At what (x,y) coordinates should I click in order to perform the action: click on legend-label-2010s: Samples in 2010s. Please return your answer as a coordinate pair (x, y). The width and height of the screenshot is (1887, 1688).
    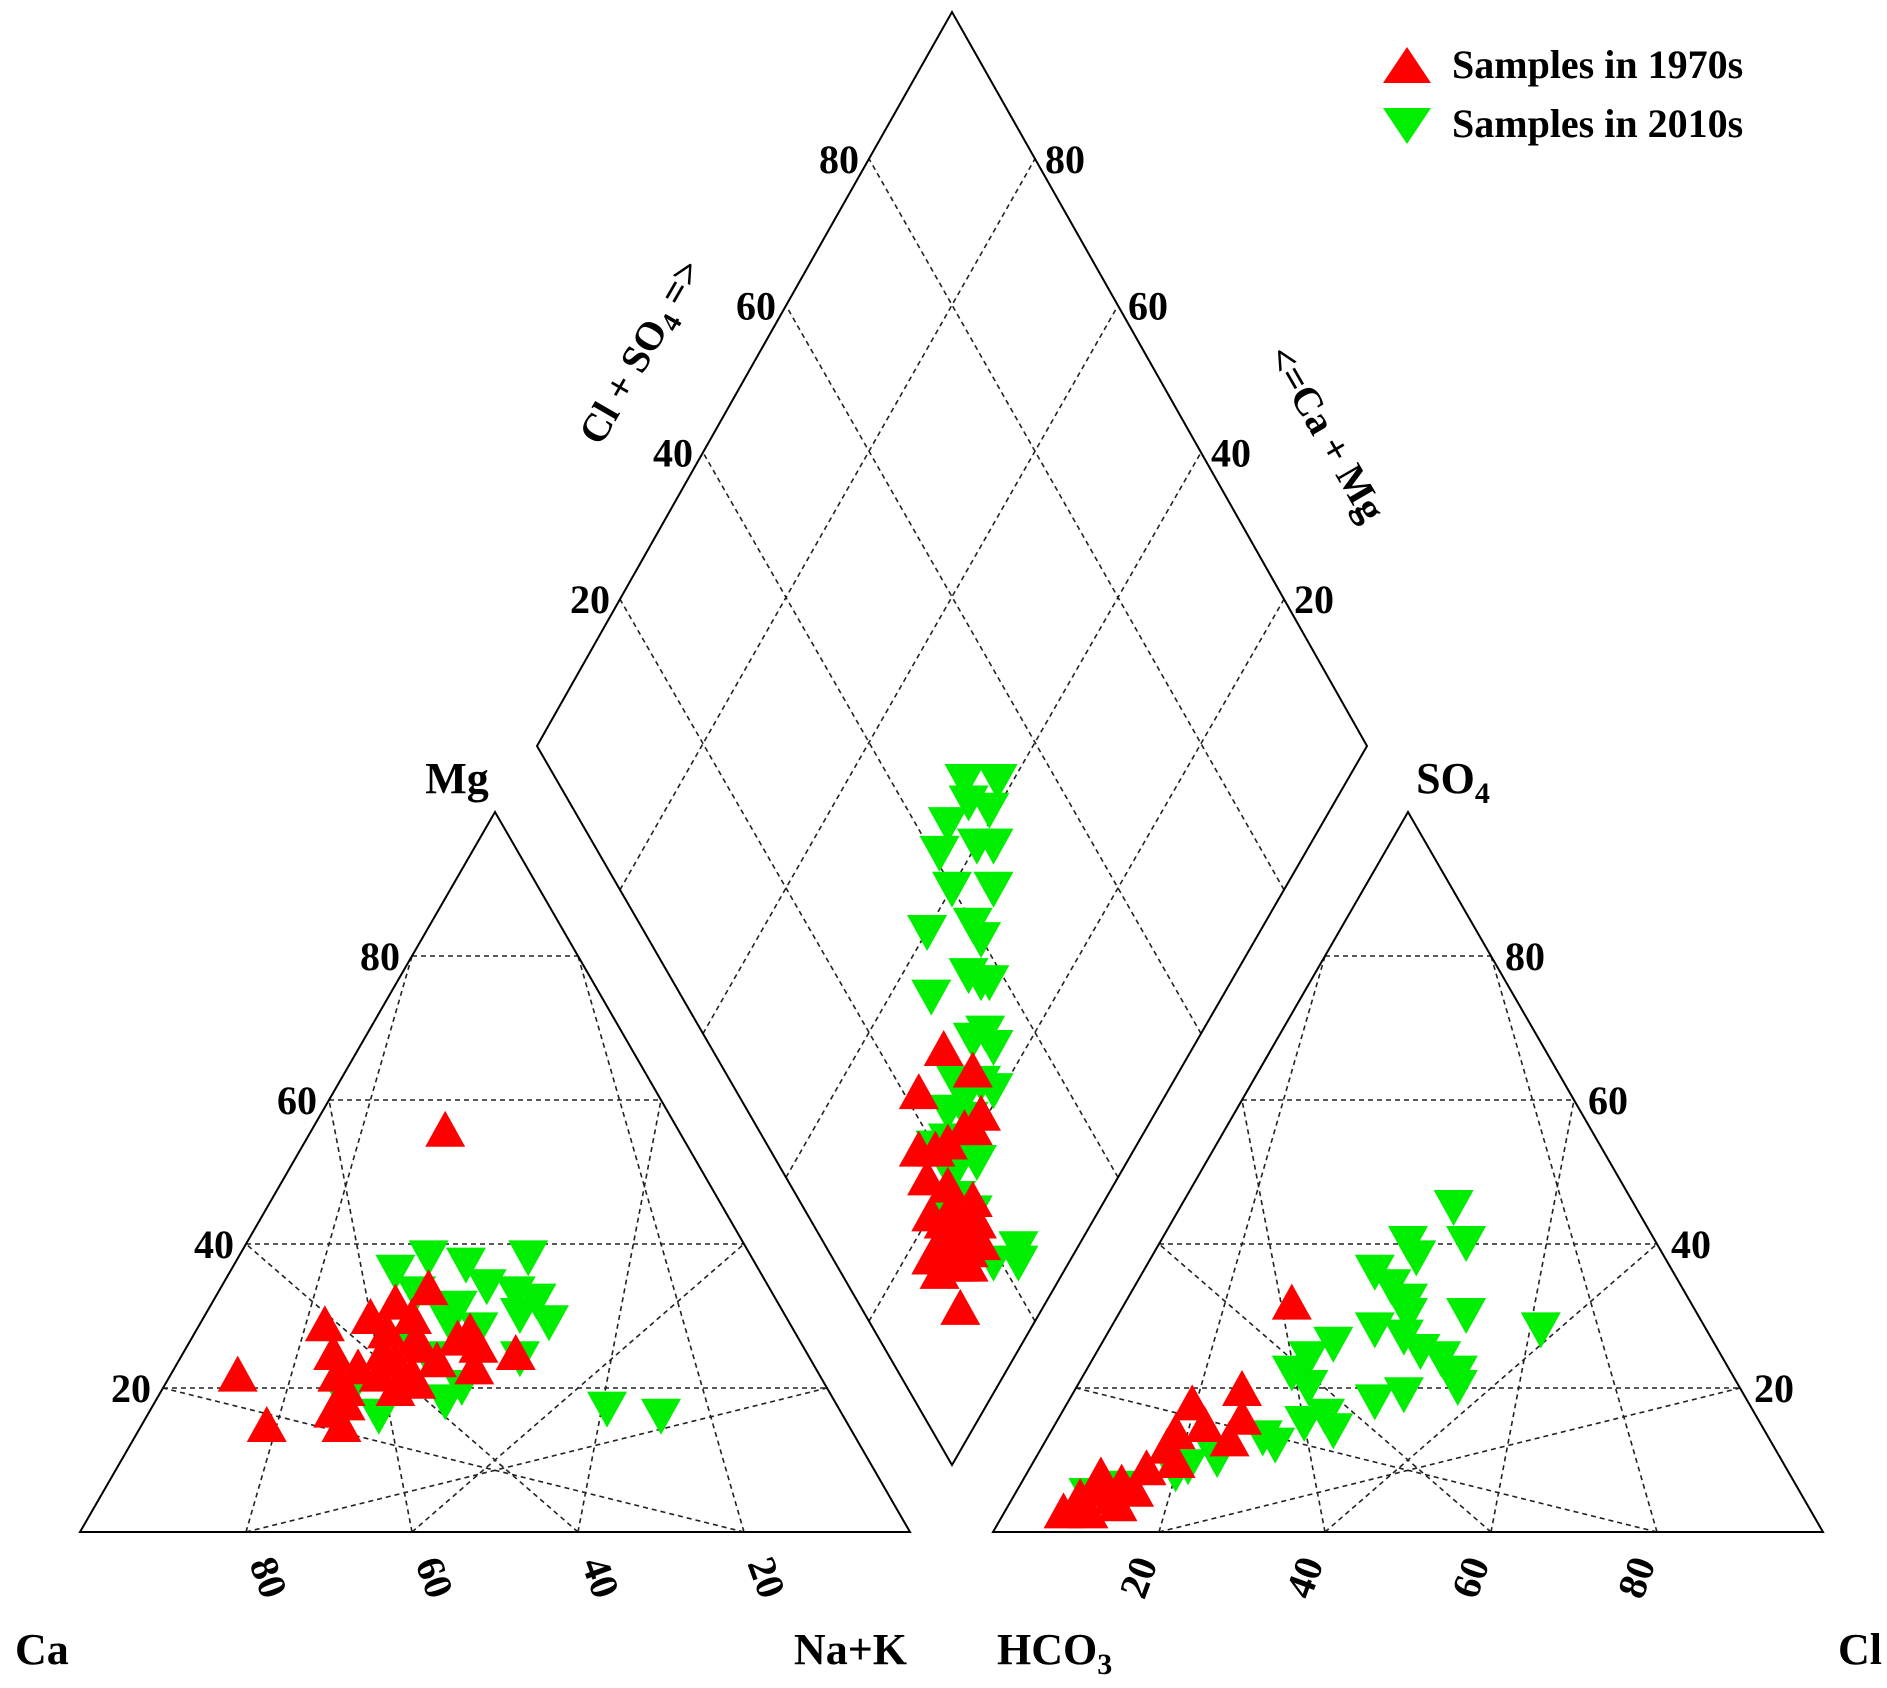
    Looking at the image, I should click on (1597, 123).